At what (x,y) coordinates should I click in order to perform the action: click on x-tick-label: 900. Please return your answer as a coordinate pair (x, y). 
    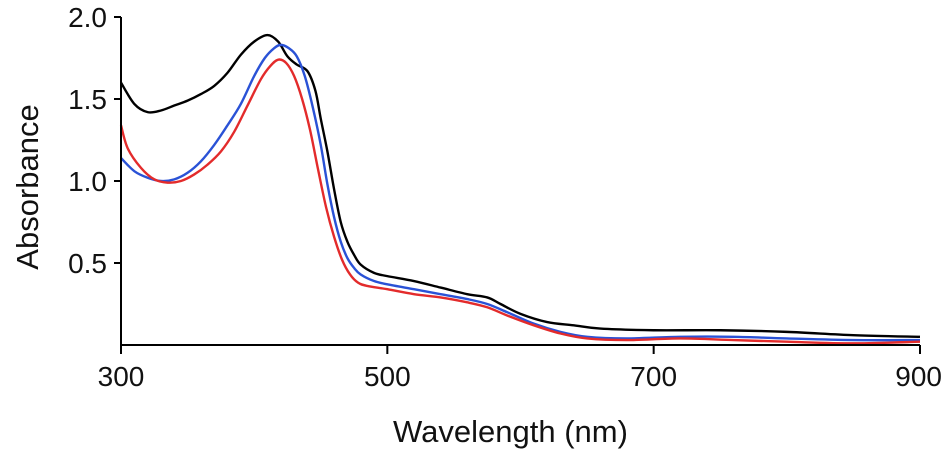
    Looking at the image, I should click on (918, 376).